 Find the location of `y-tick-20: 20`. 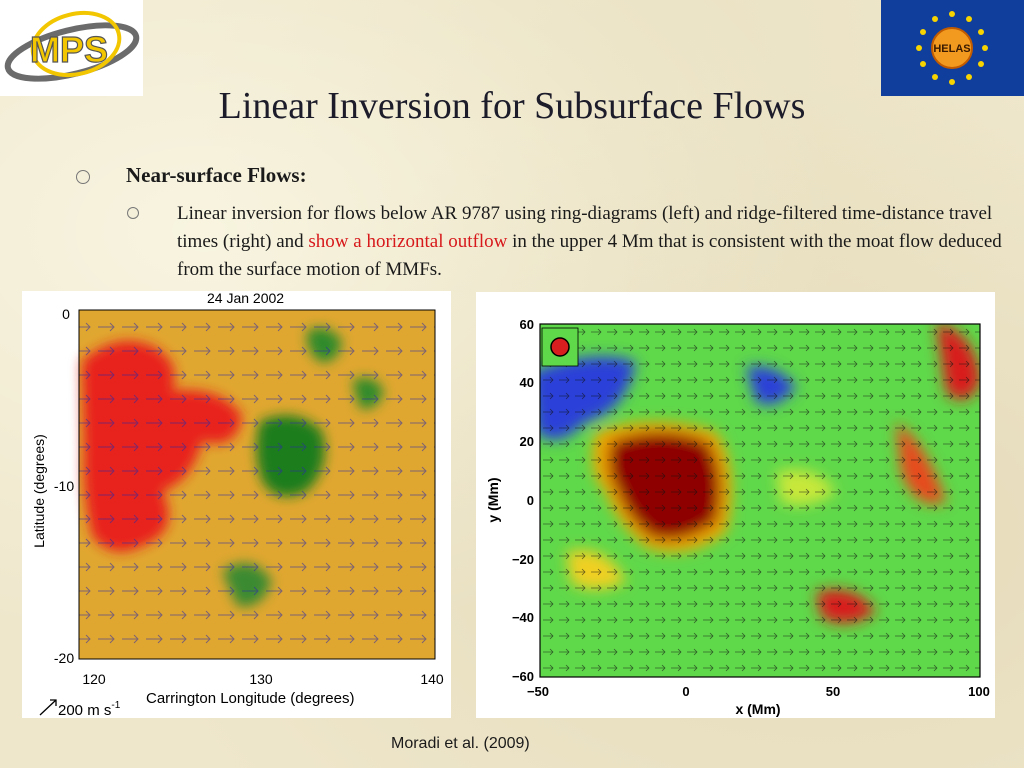

y-tick-20: 20 is located at coordinates (527, 441).